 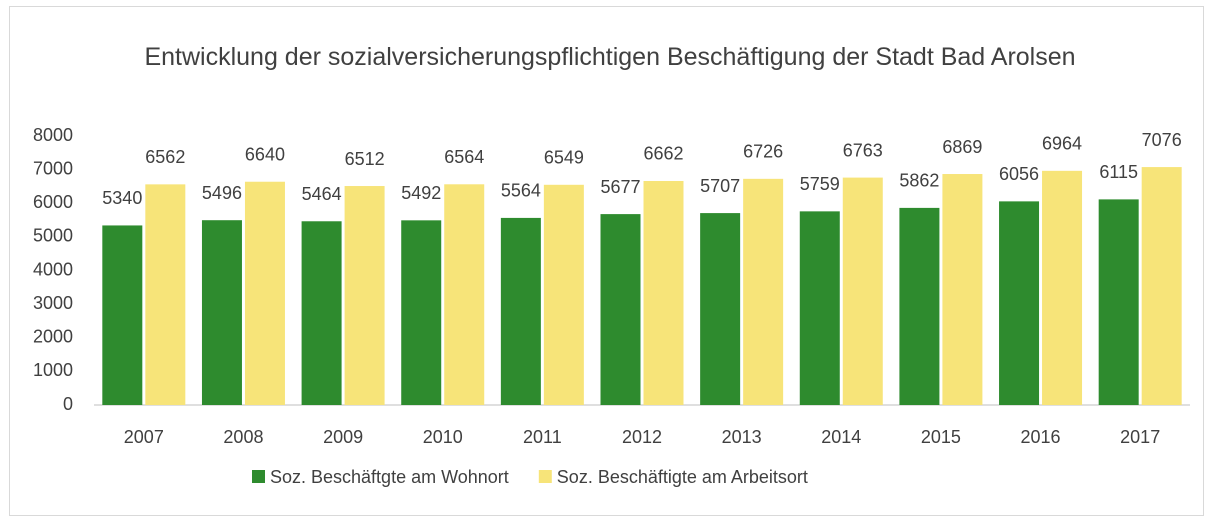 I want to click on x-tick-label: 2011, so click(x=542, y=437).